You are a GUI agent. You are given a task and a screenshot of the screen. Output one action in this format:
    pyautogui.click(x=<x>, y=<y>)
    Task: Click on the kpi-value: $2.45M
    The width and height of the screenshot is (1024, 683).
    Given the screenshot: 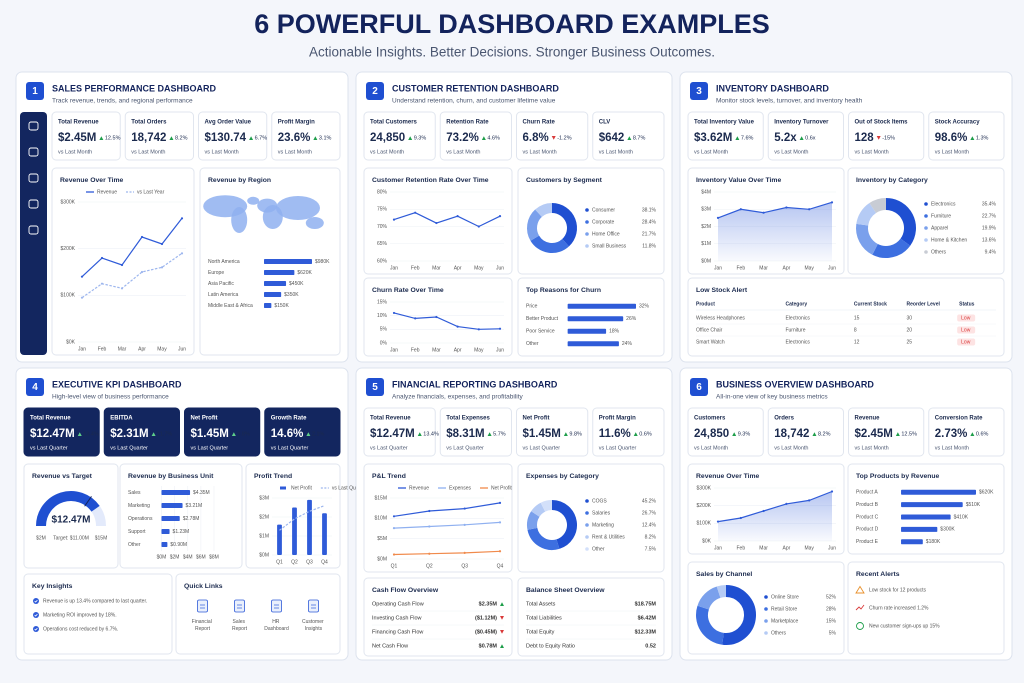 What is the action you would take?
    pyautogui.click(x=874, y=434)
    